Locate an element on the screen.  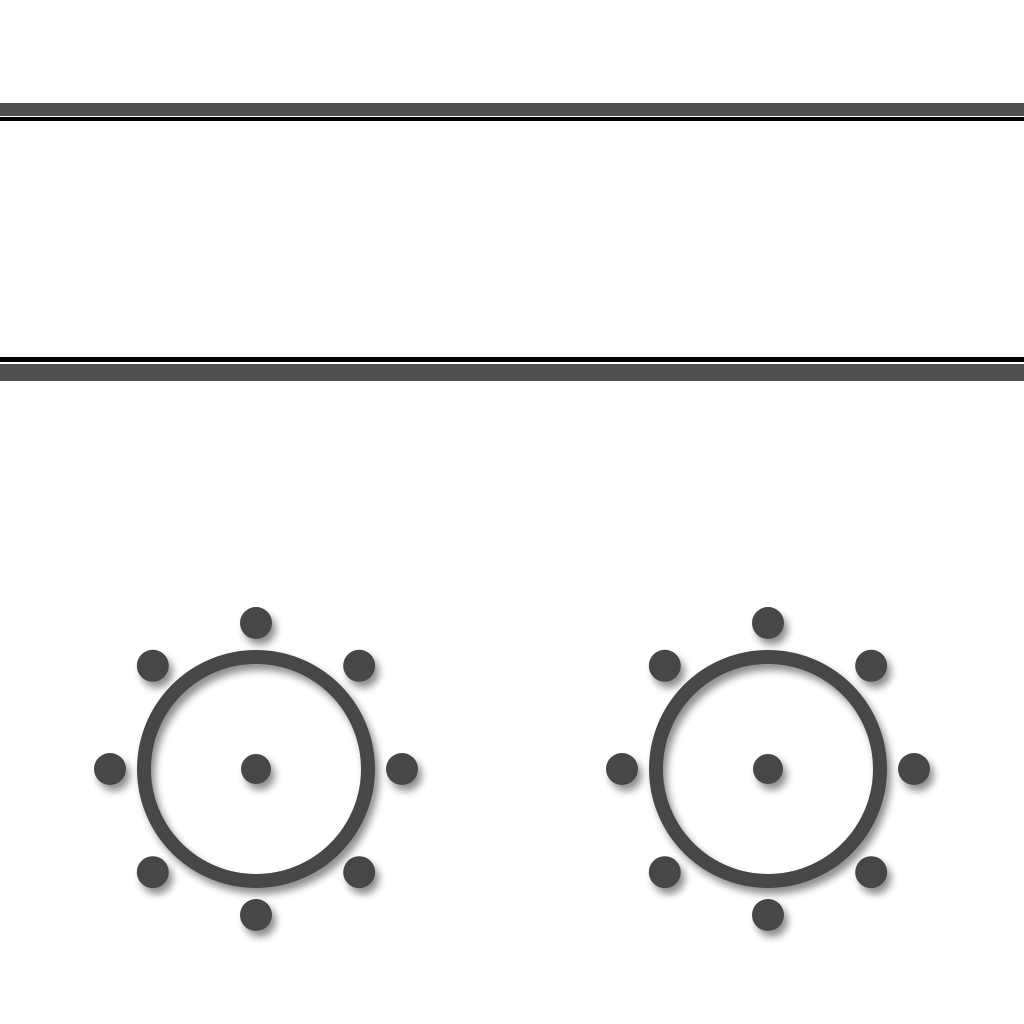
top-divider-band is located at coordinates (512, 112).